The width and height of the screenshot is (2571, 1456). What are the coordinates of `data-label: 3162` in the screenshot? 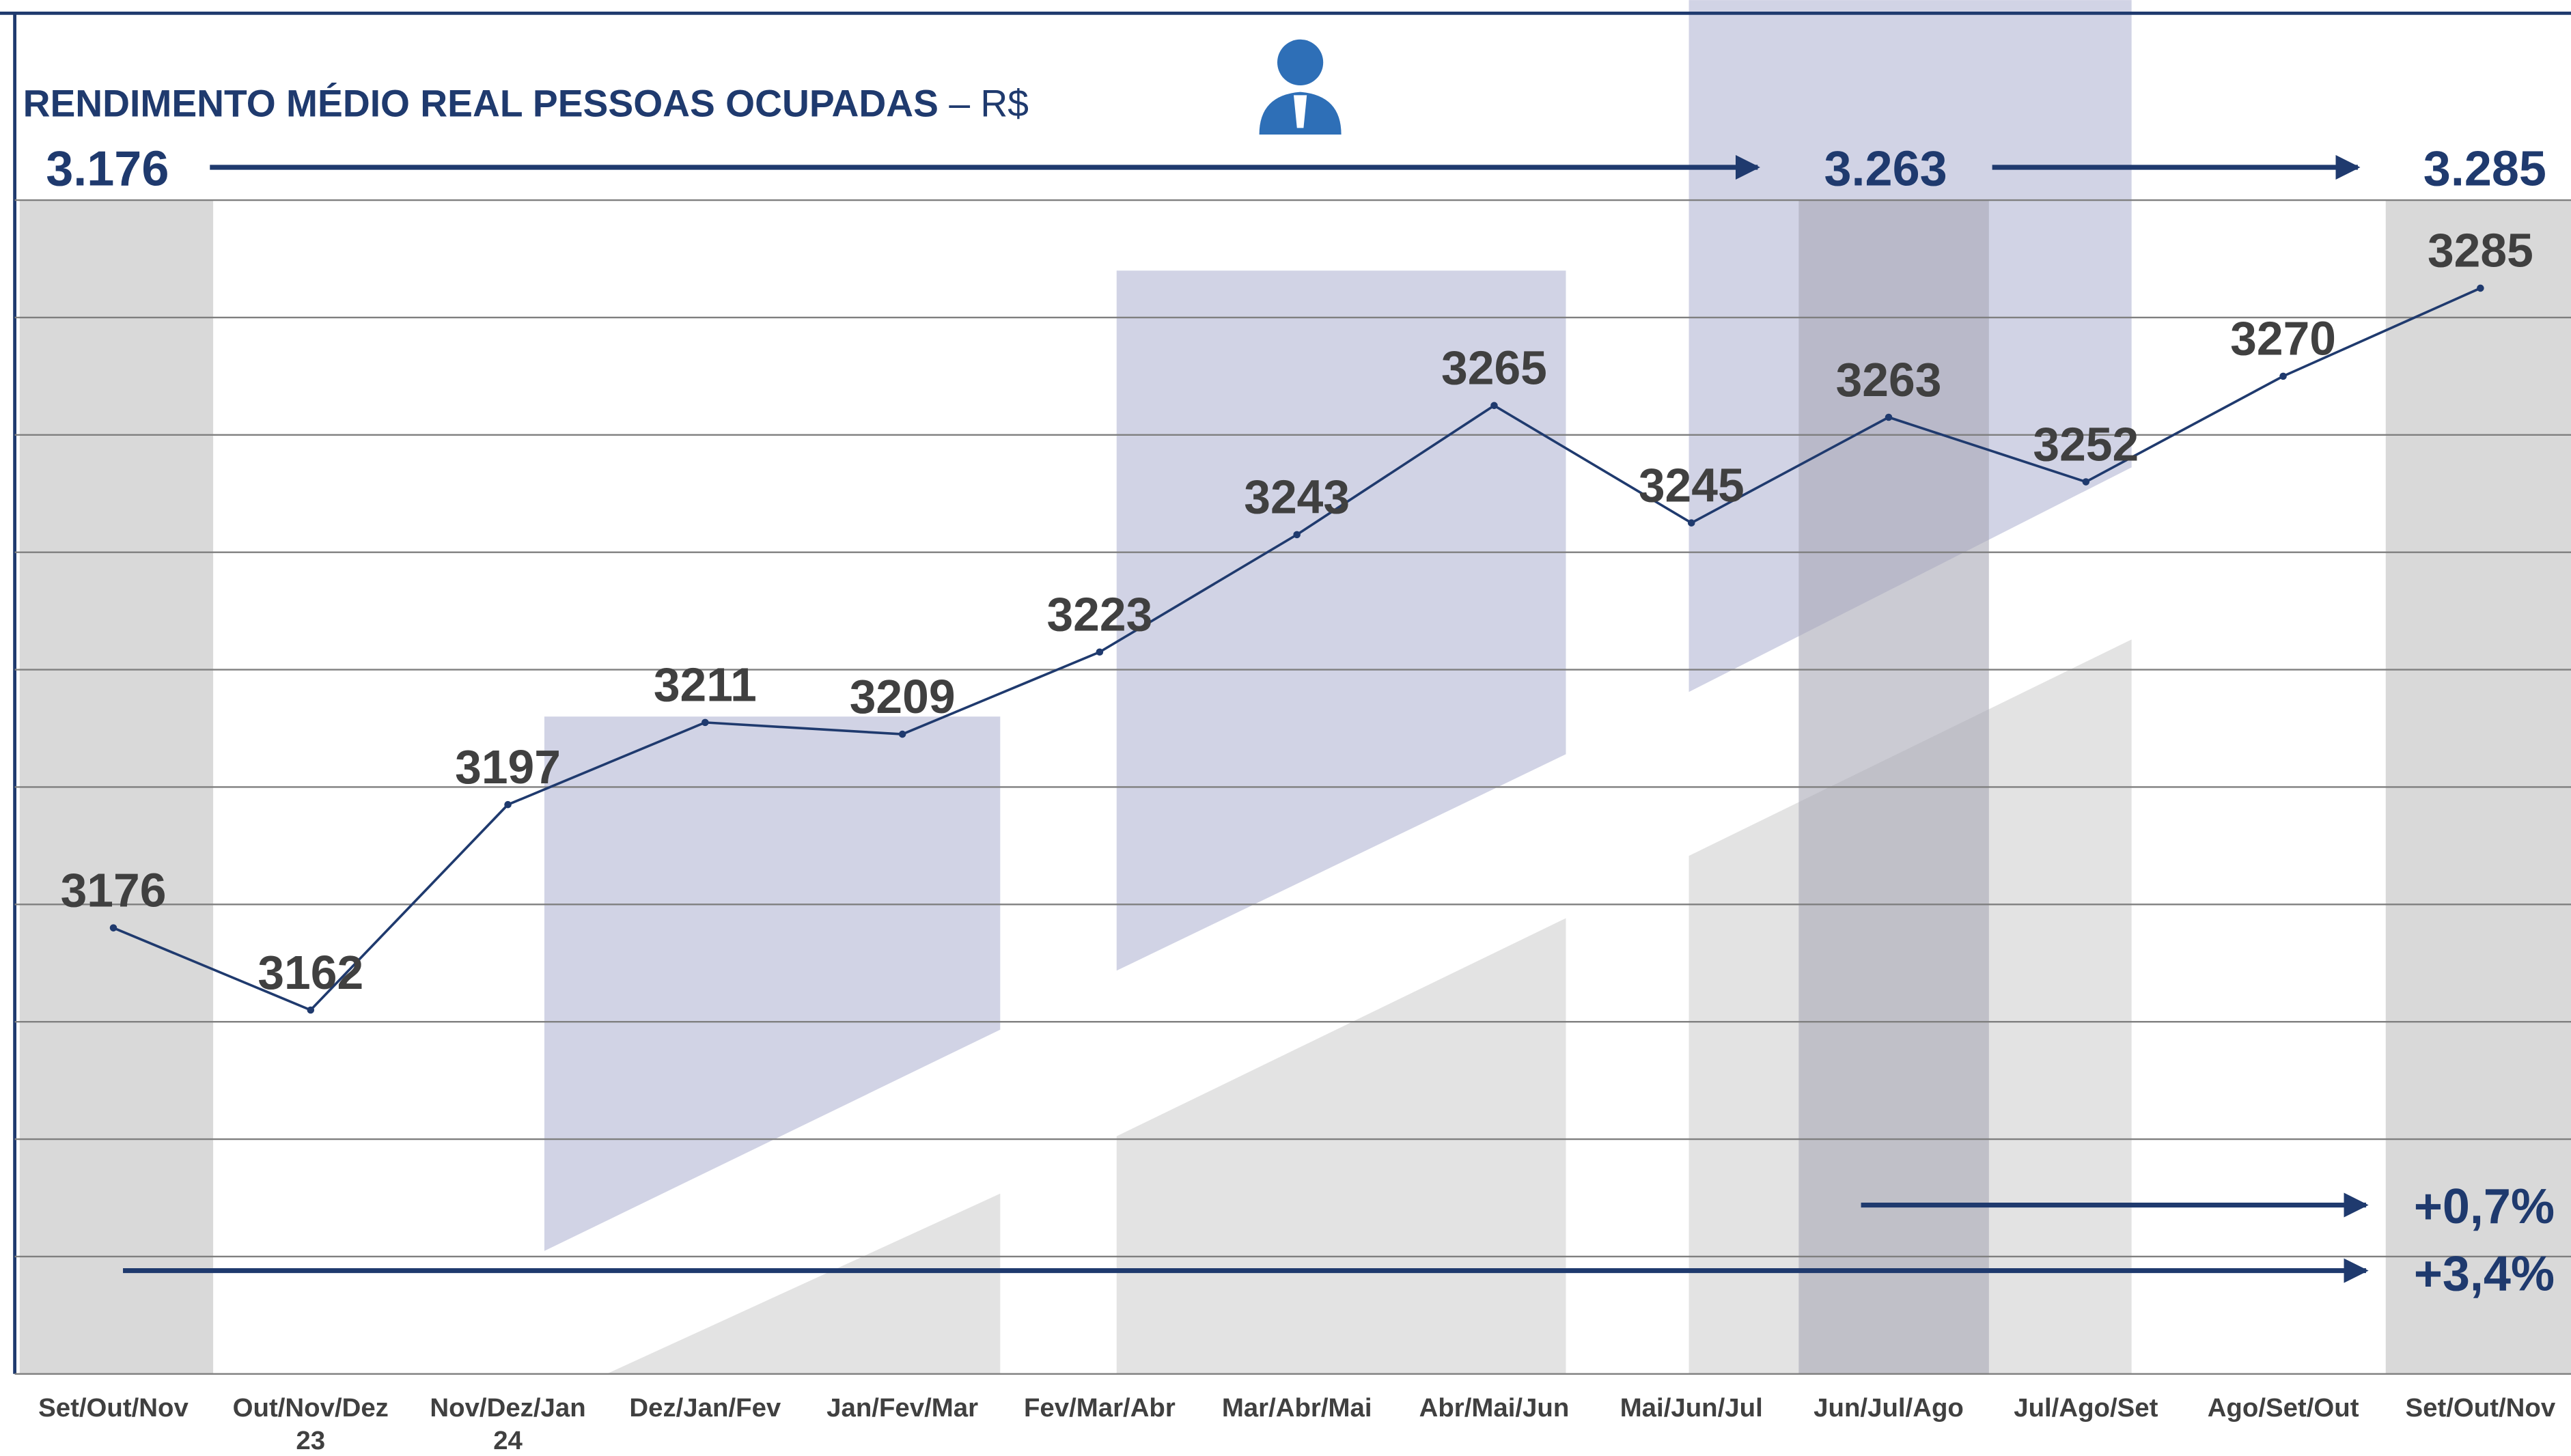 It's located at (310, 972).